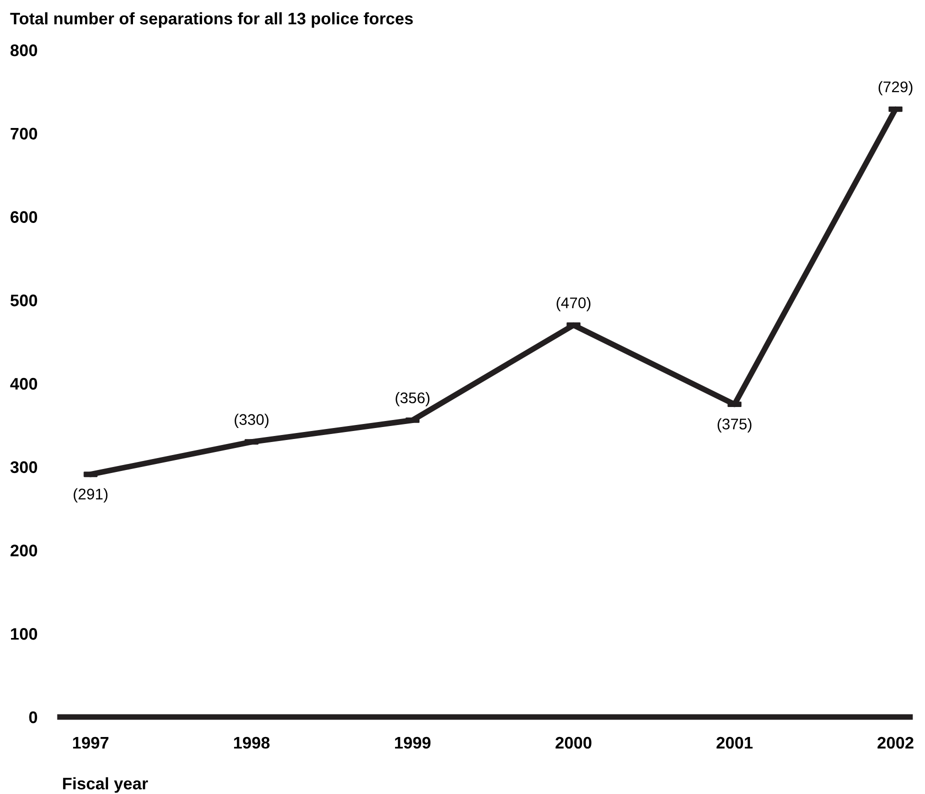  Describe the element at coordinates (91, 495) in the screenshot. I see `data-label: (291)` at that location.